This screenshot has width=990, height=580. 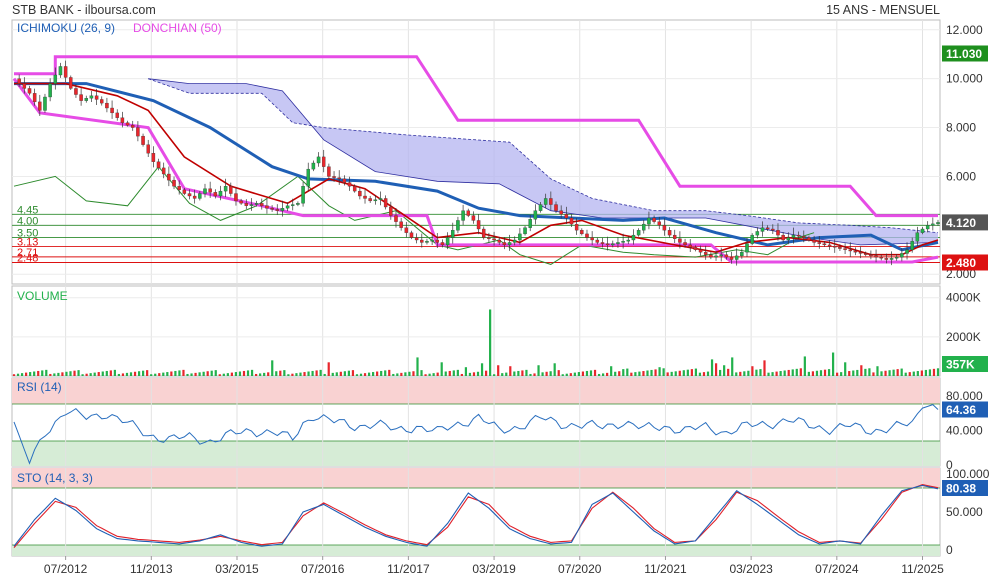 What do you see at coordinates (66, 28) in the screenshot?
I see `legend-ichimoku: ICHIMOKU (26, 9)` at bounding box center [66, 28].